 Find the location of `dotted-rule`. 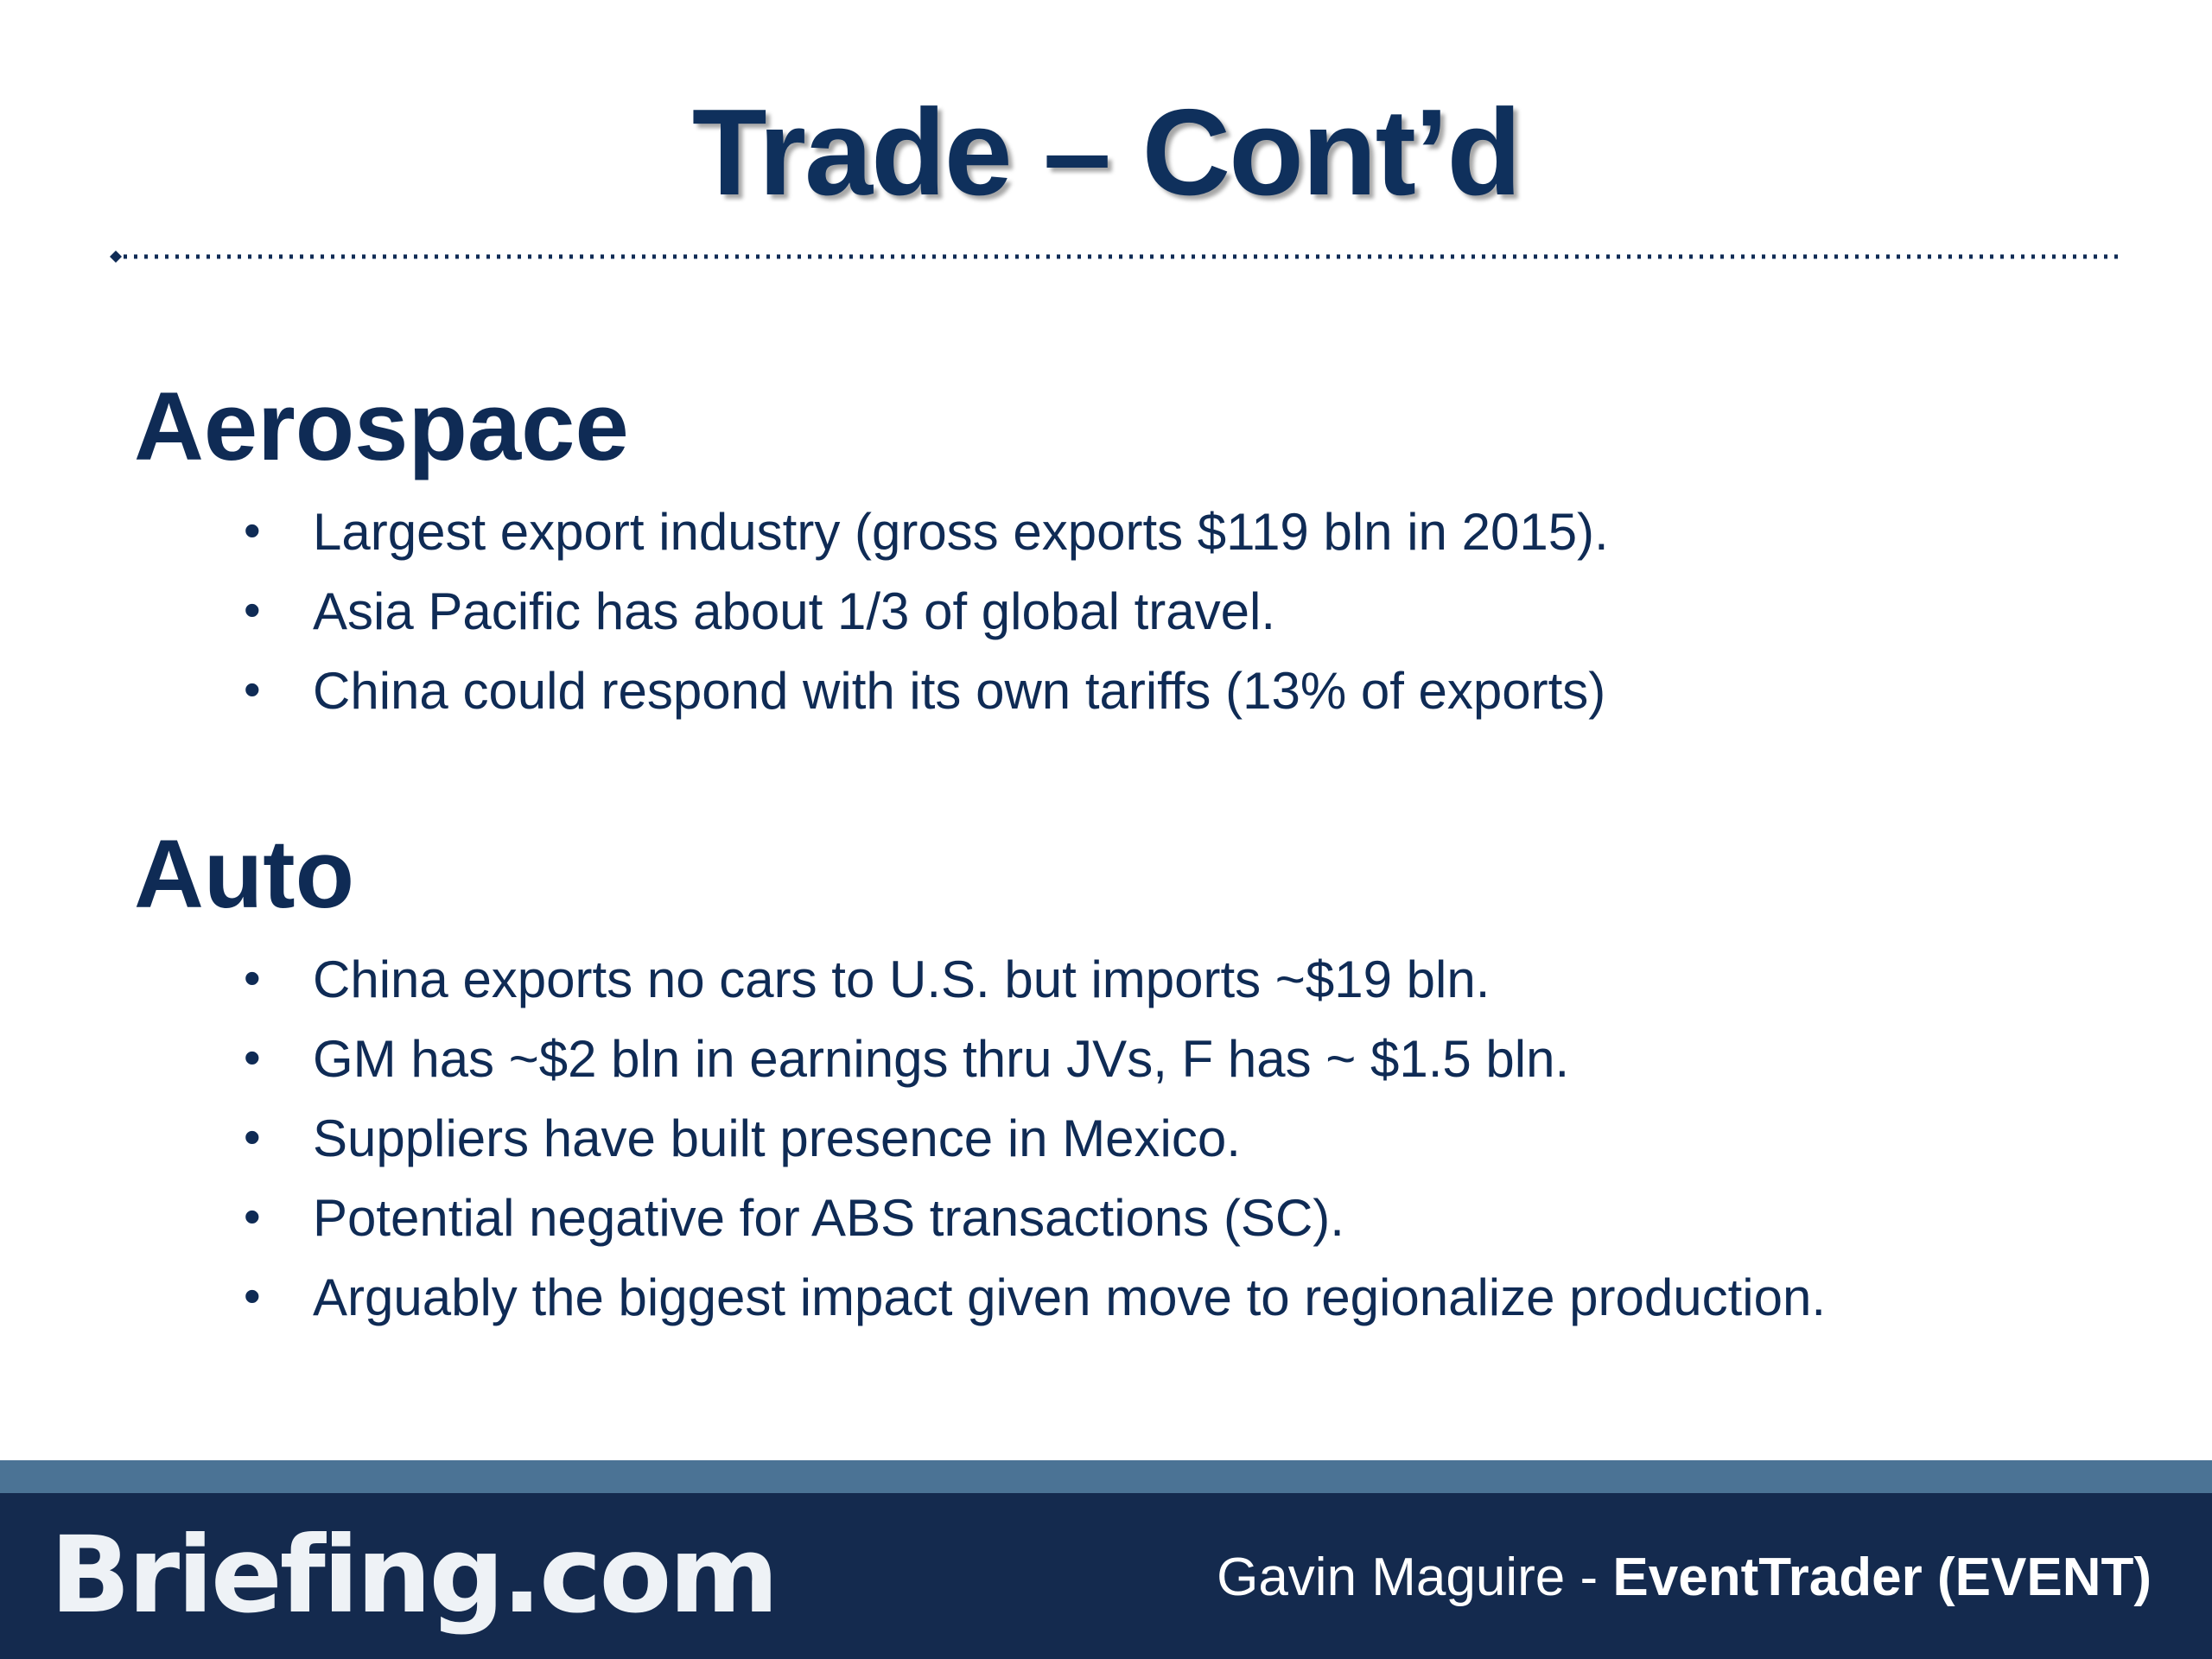

dotted-rule is located at coordinates (1116, 257).